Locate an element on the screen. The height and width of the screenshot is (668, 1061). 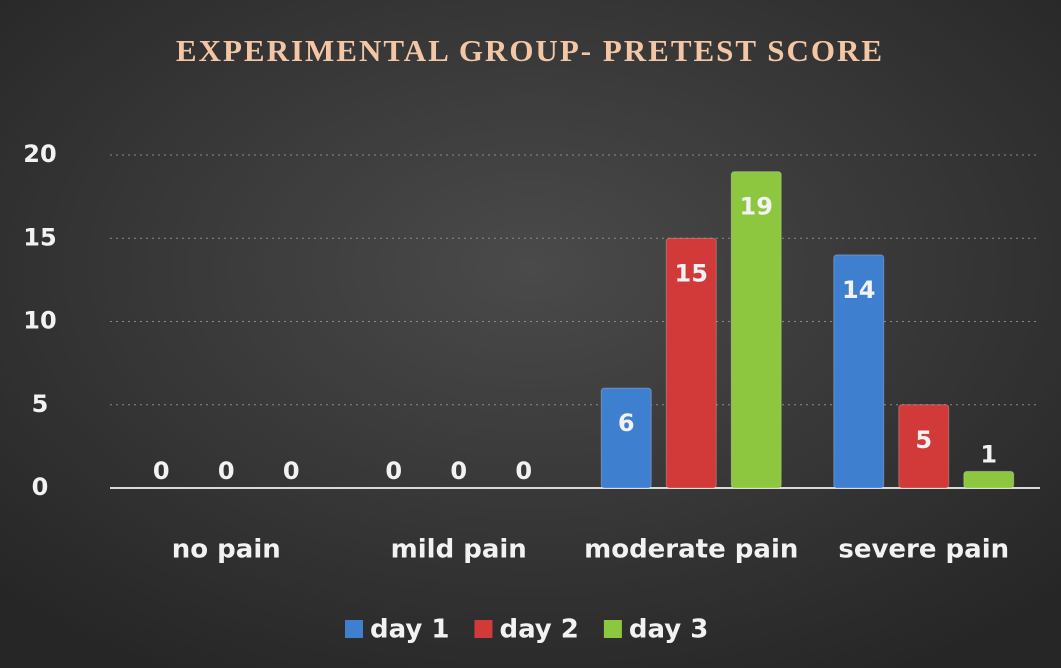
y-tick-label: 0 is located at coordinates (40, 487).